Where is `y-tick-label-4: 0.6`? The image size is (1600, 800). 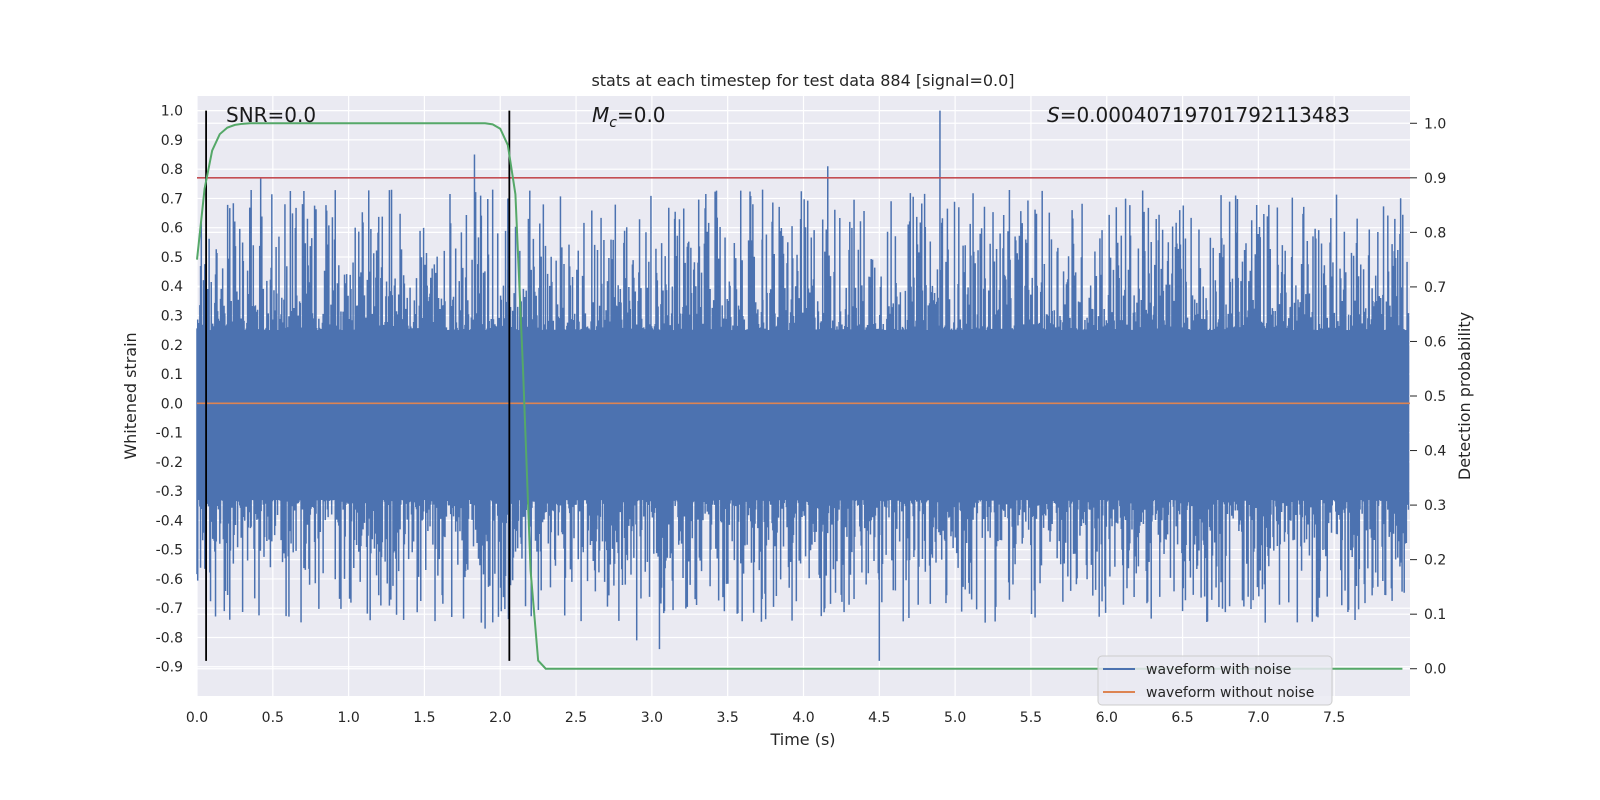 y-tick-label-4: 0.6 is located at coordinates (172, 229).